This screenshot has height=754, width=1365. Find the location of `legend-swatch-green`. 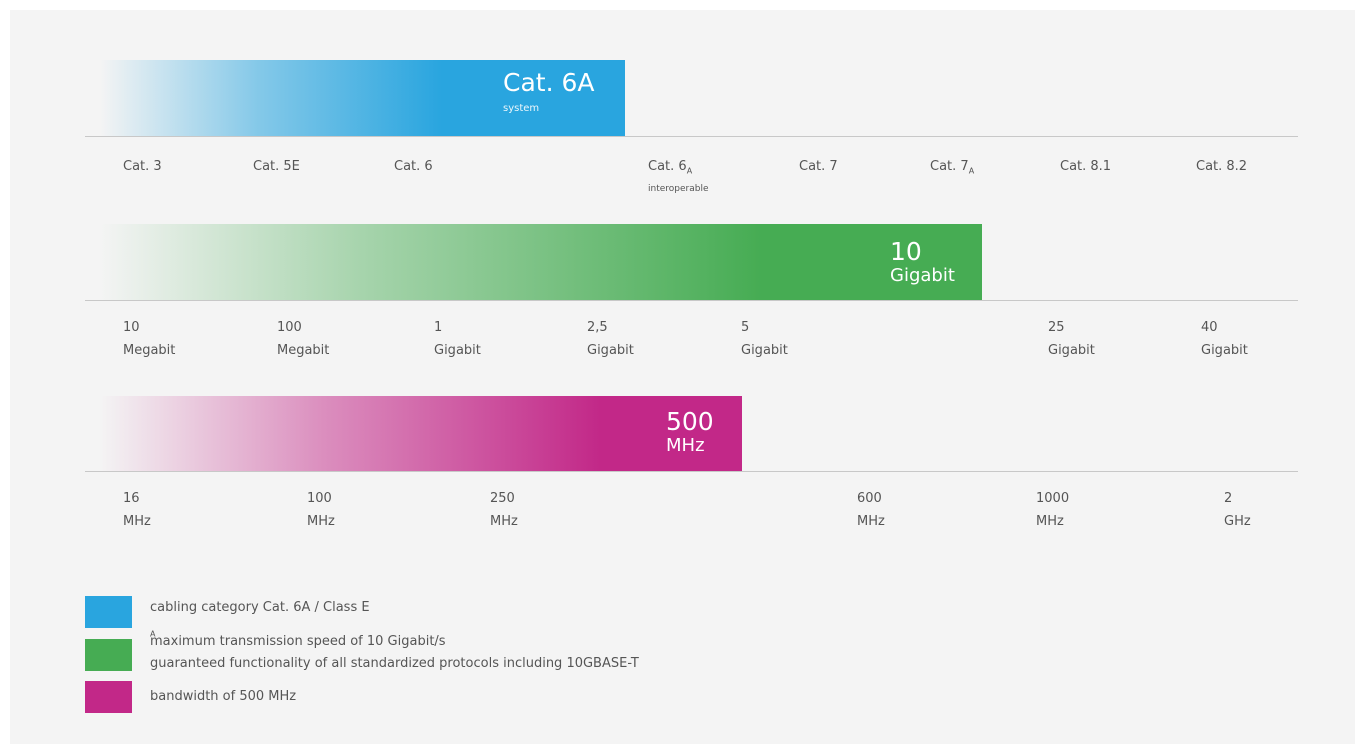

legend-swatch-green is located at coordinates (108, 655).